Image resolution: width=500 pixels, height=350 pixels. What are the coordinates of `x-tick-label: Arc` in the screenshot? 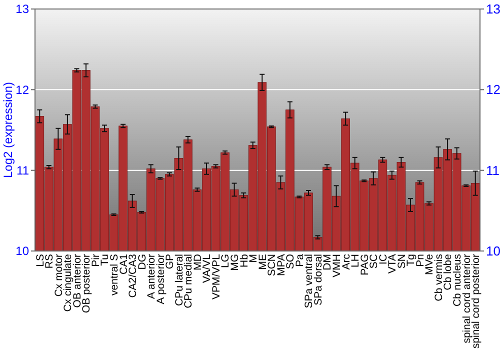 It's located at (346, 262).